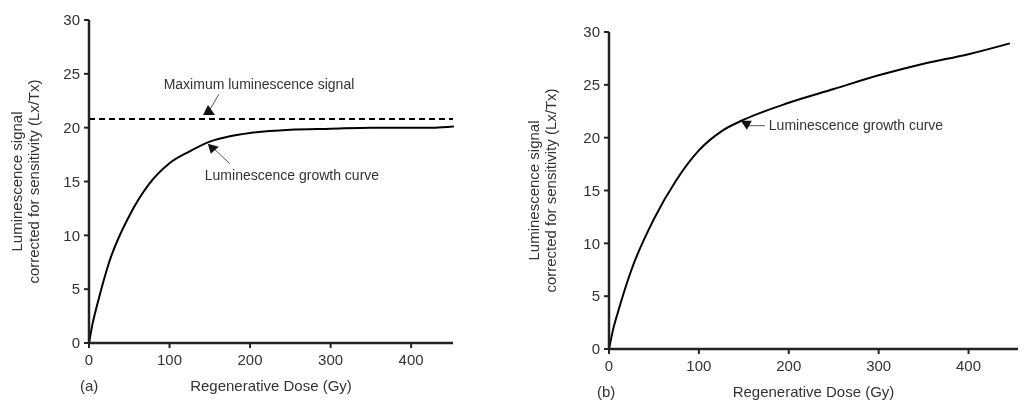 This screenshot has height=405, width=1034. I want to click on ref-line-label: Maximum luminescence signal, so click(259, 84).